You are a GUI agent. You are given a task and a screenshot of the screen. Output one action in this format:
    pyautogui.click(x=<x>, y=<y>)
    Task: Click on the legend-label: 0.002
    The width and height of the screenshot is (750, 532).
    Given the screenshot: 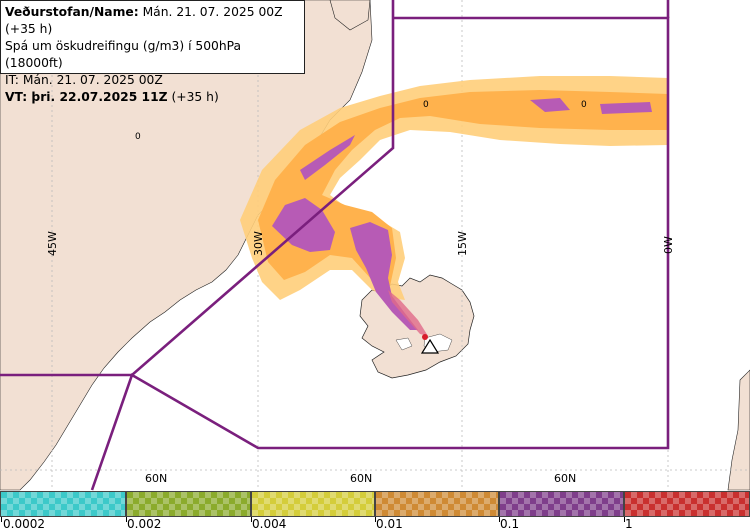 What is the action you would take?
    pyautogui.click(x=144, y=524)
    